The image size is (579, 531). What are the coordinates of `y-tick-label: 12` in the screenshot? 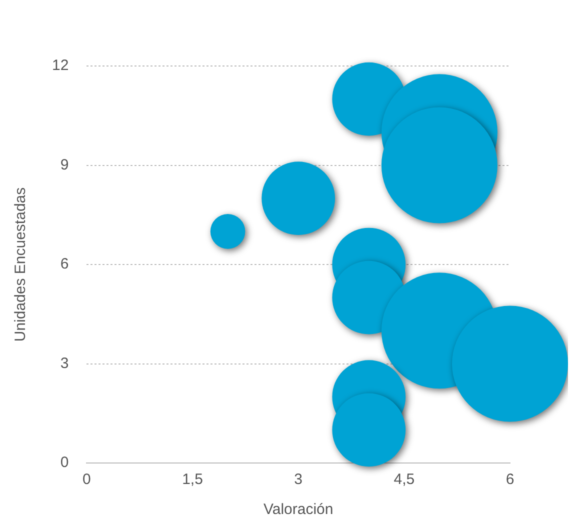 It's located at (60, 65).